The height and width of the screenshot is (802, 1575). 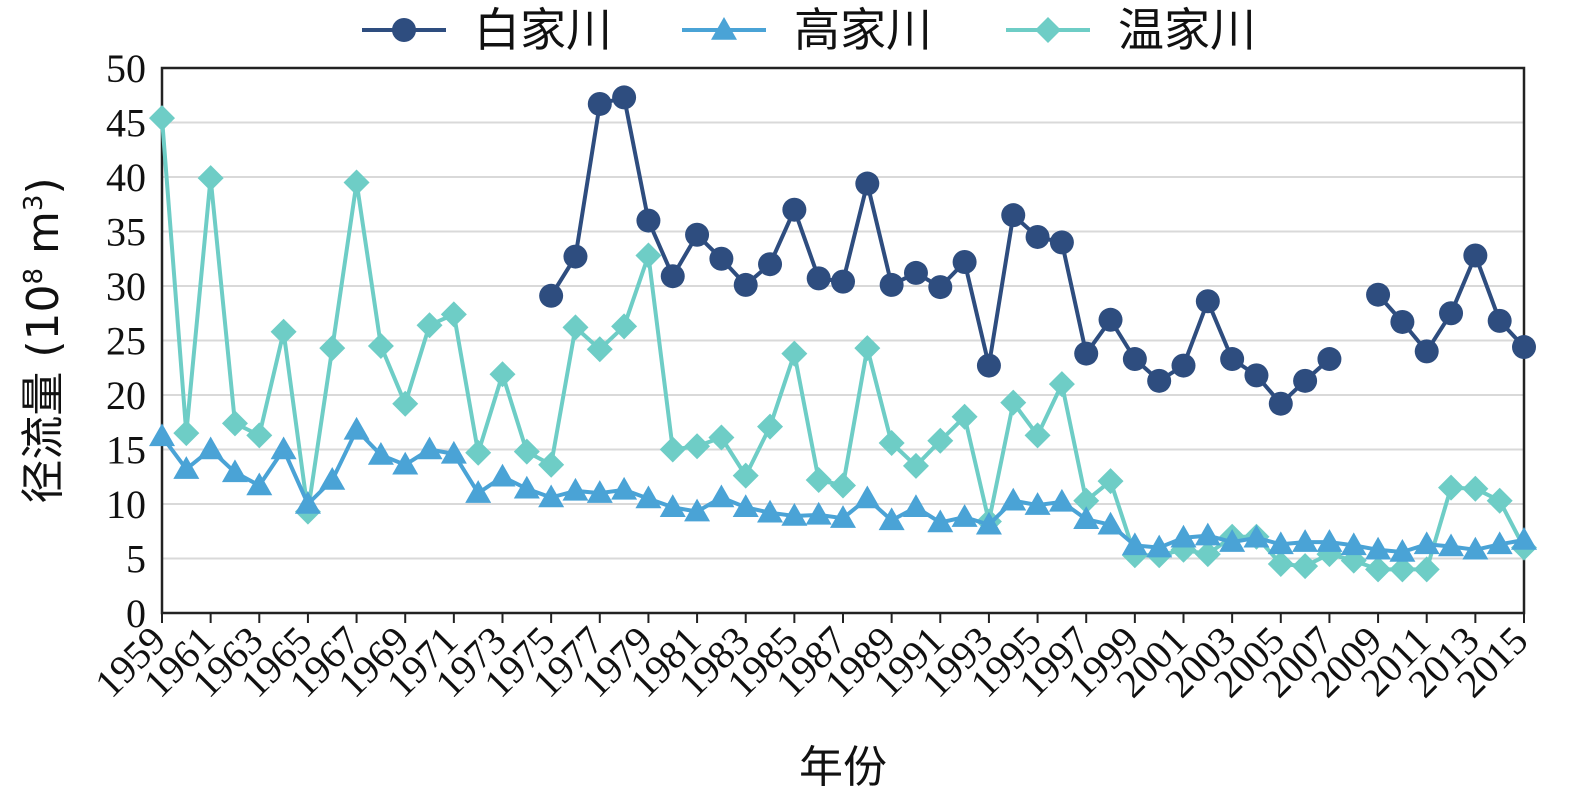 I want to click on series-2-point-2012, so click(x=1451, y=545).